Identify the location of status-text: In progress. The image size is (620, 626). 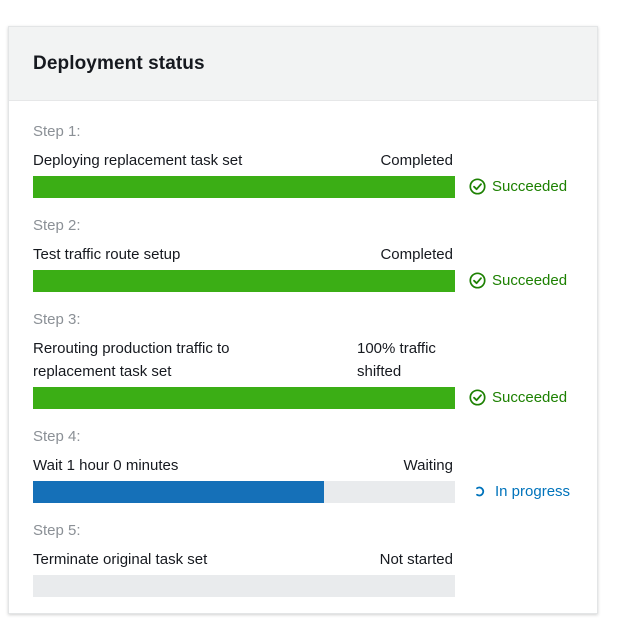
(533, 491).